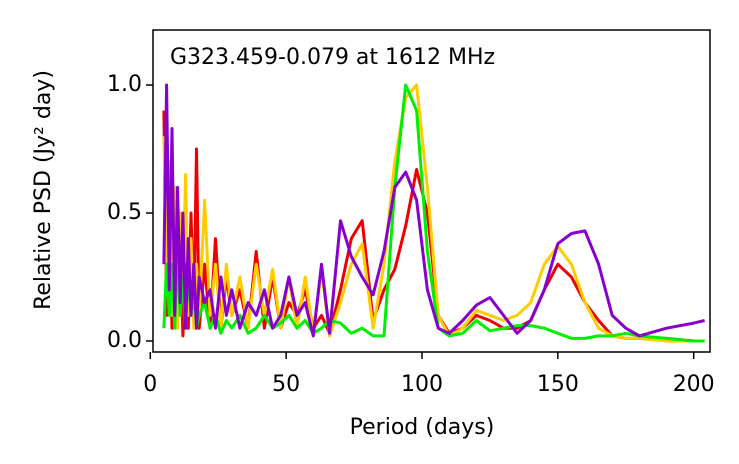 The height and width of the screenshot is (464, 739). Describe the element at coordinates (124, 212) in the screenshot. I see `y-tick-label: 0.5` at that location.